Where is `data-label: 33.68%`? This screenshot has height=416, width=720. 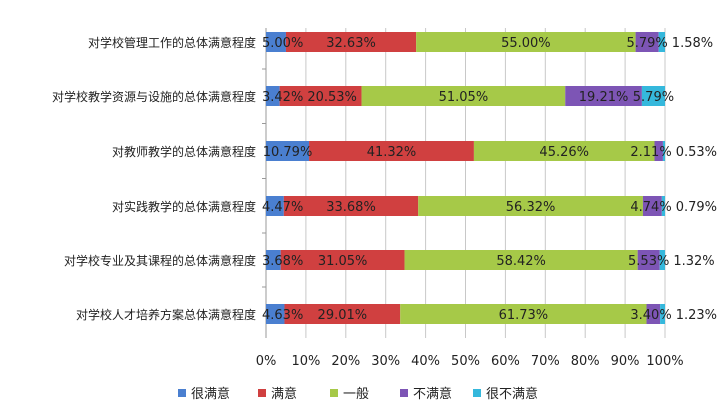
data-label: 33.68% is located at coordinates (351, 207).